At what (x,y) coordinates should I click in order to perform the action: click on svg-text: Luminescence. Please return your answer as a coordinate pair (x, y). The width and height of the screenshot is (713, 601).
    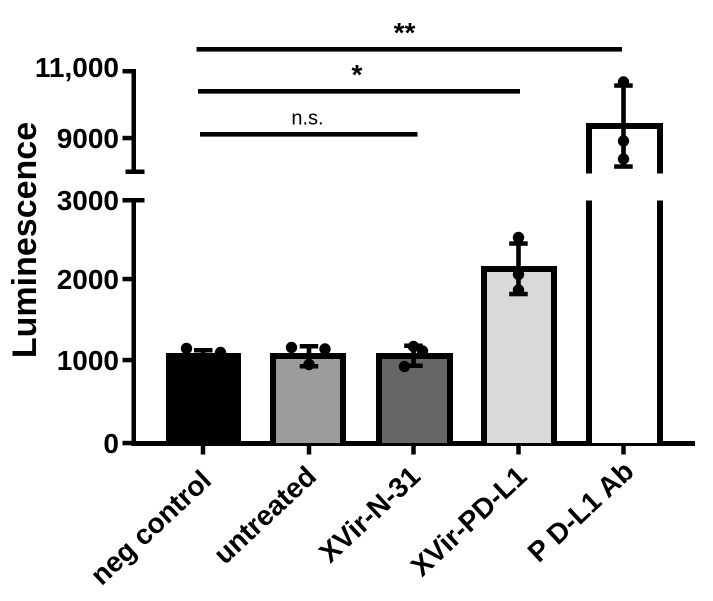
    Looking at the image, I should click on (25, 240).